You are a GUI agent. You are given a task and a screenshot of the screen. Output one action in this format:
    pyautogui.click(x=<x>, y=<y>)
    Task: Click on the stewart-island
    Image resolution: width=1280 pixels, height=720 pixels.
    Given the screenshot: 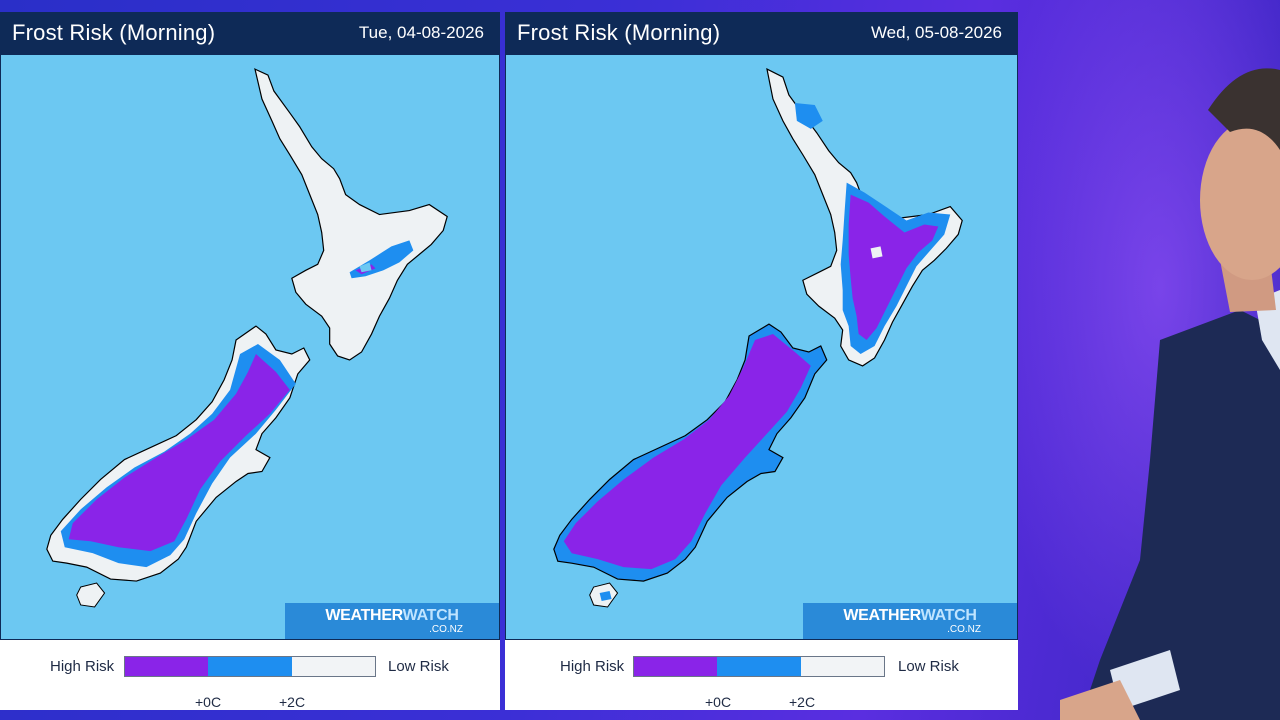 What is the action you would take?
    pyautogui.click(x=91, y=595)
    